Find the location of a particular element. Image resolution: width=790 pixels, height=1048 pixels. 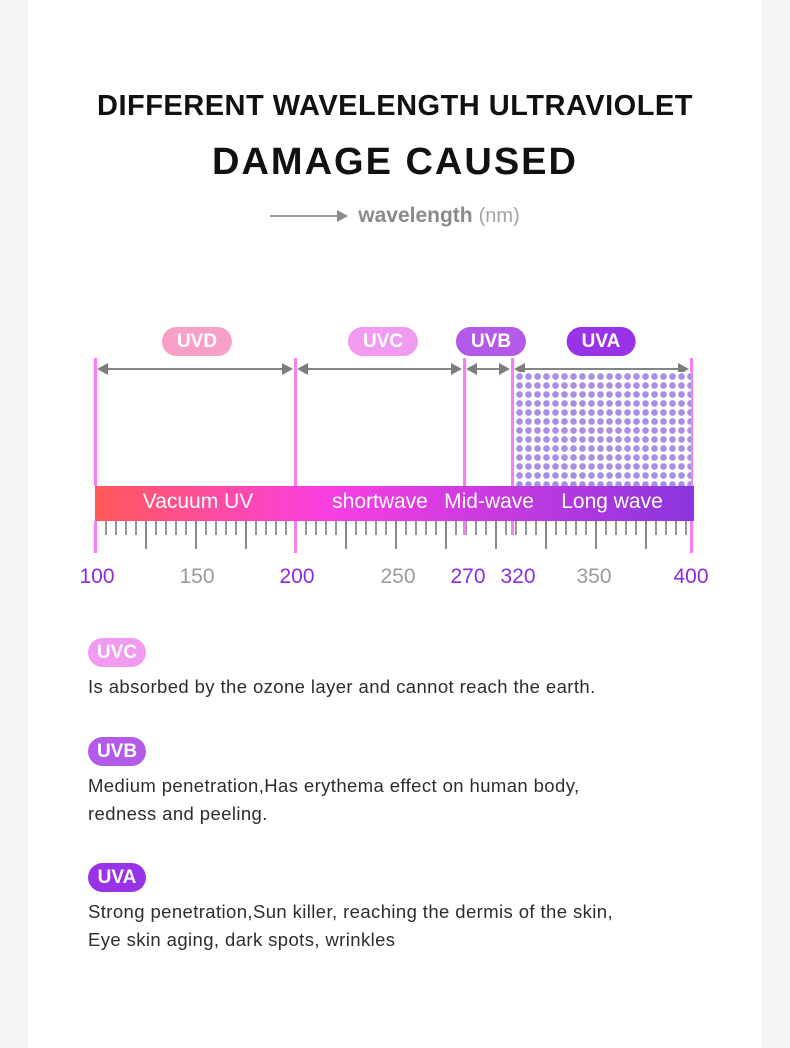

uva-description-line-2: Eye skin aging, dark spots, wrinkles is located at coordinates (242, 939).